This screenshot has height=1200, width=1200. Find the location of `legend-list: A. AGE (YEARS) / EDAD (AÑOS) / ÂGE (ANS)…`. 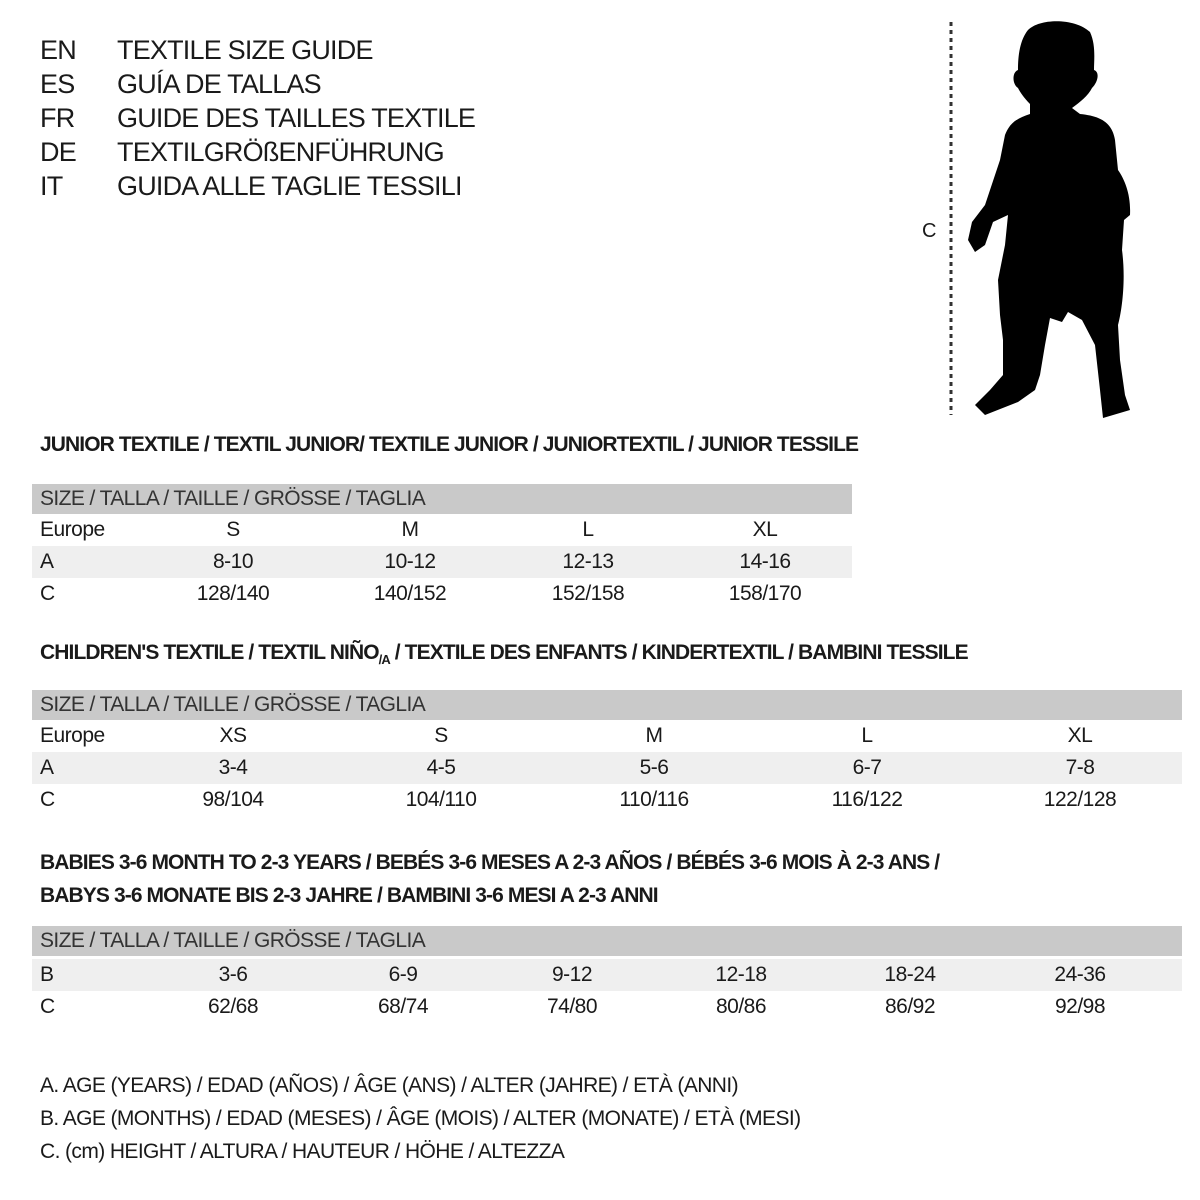

legend-list: A. AGE (YEARS) / EDAD (AÑOS) / ÂGE (ANS)… is located at coordinates (420, 1118).